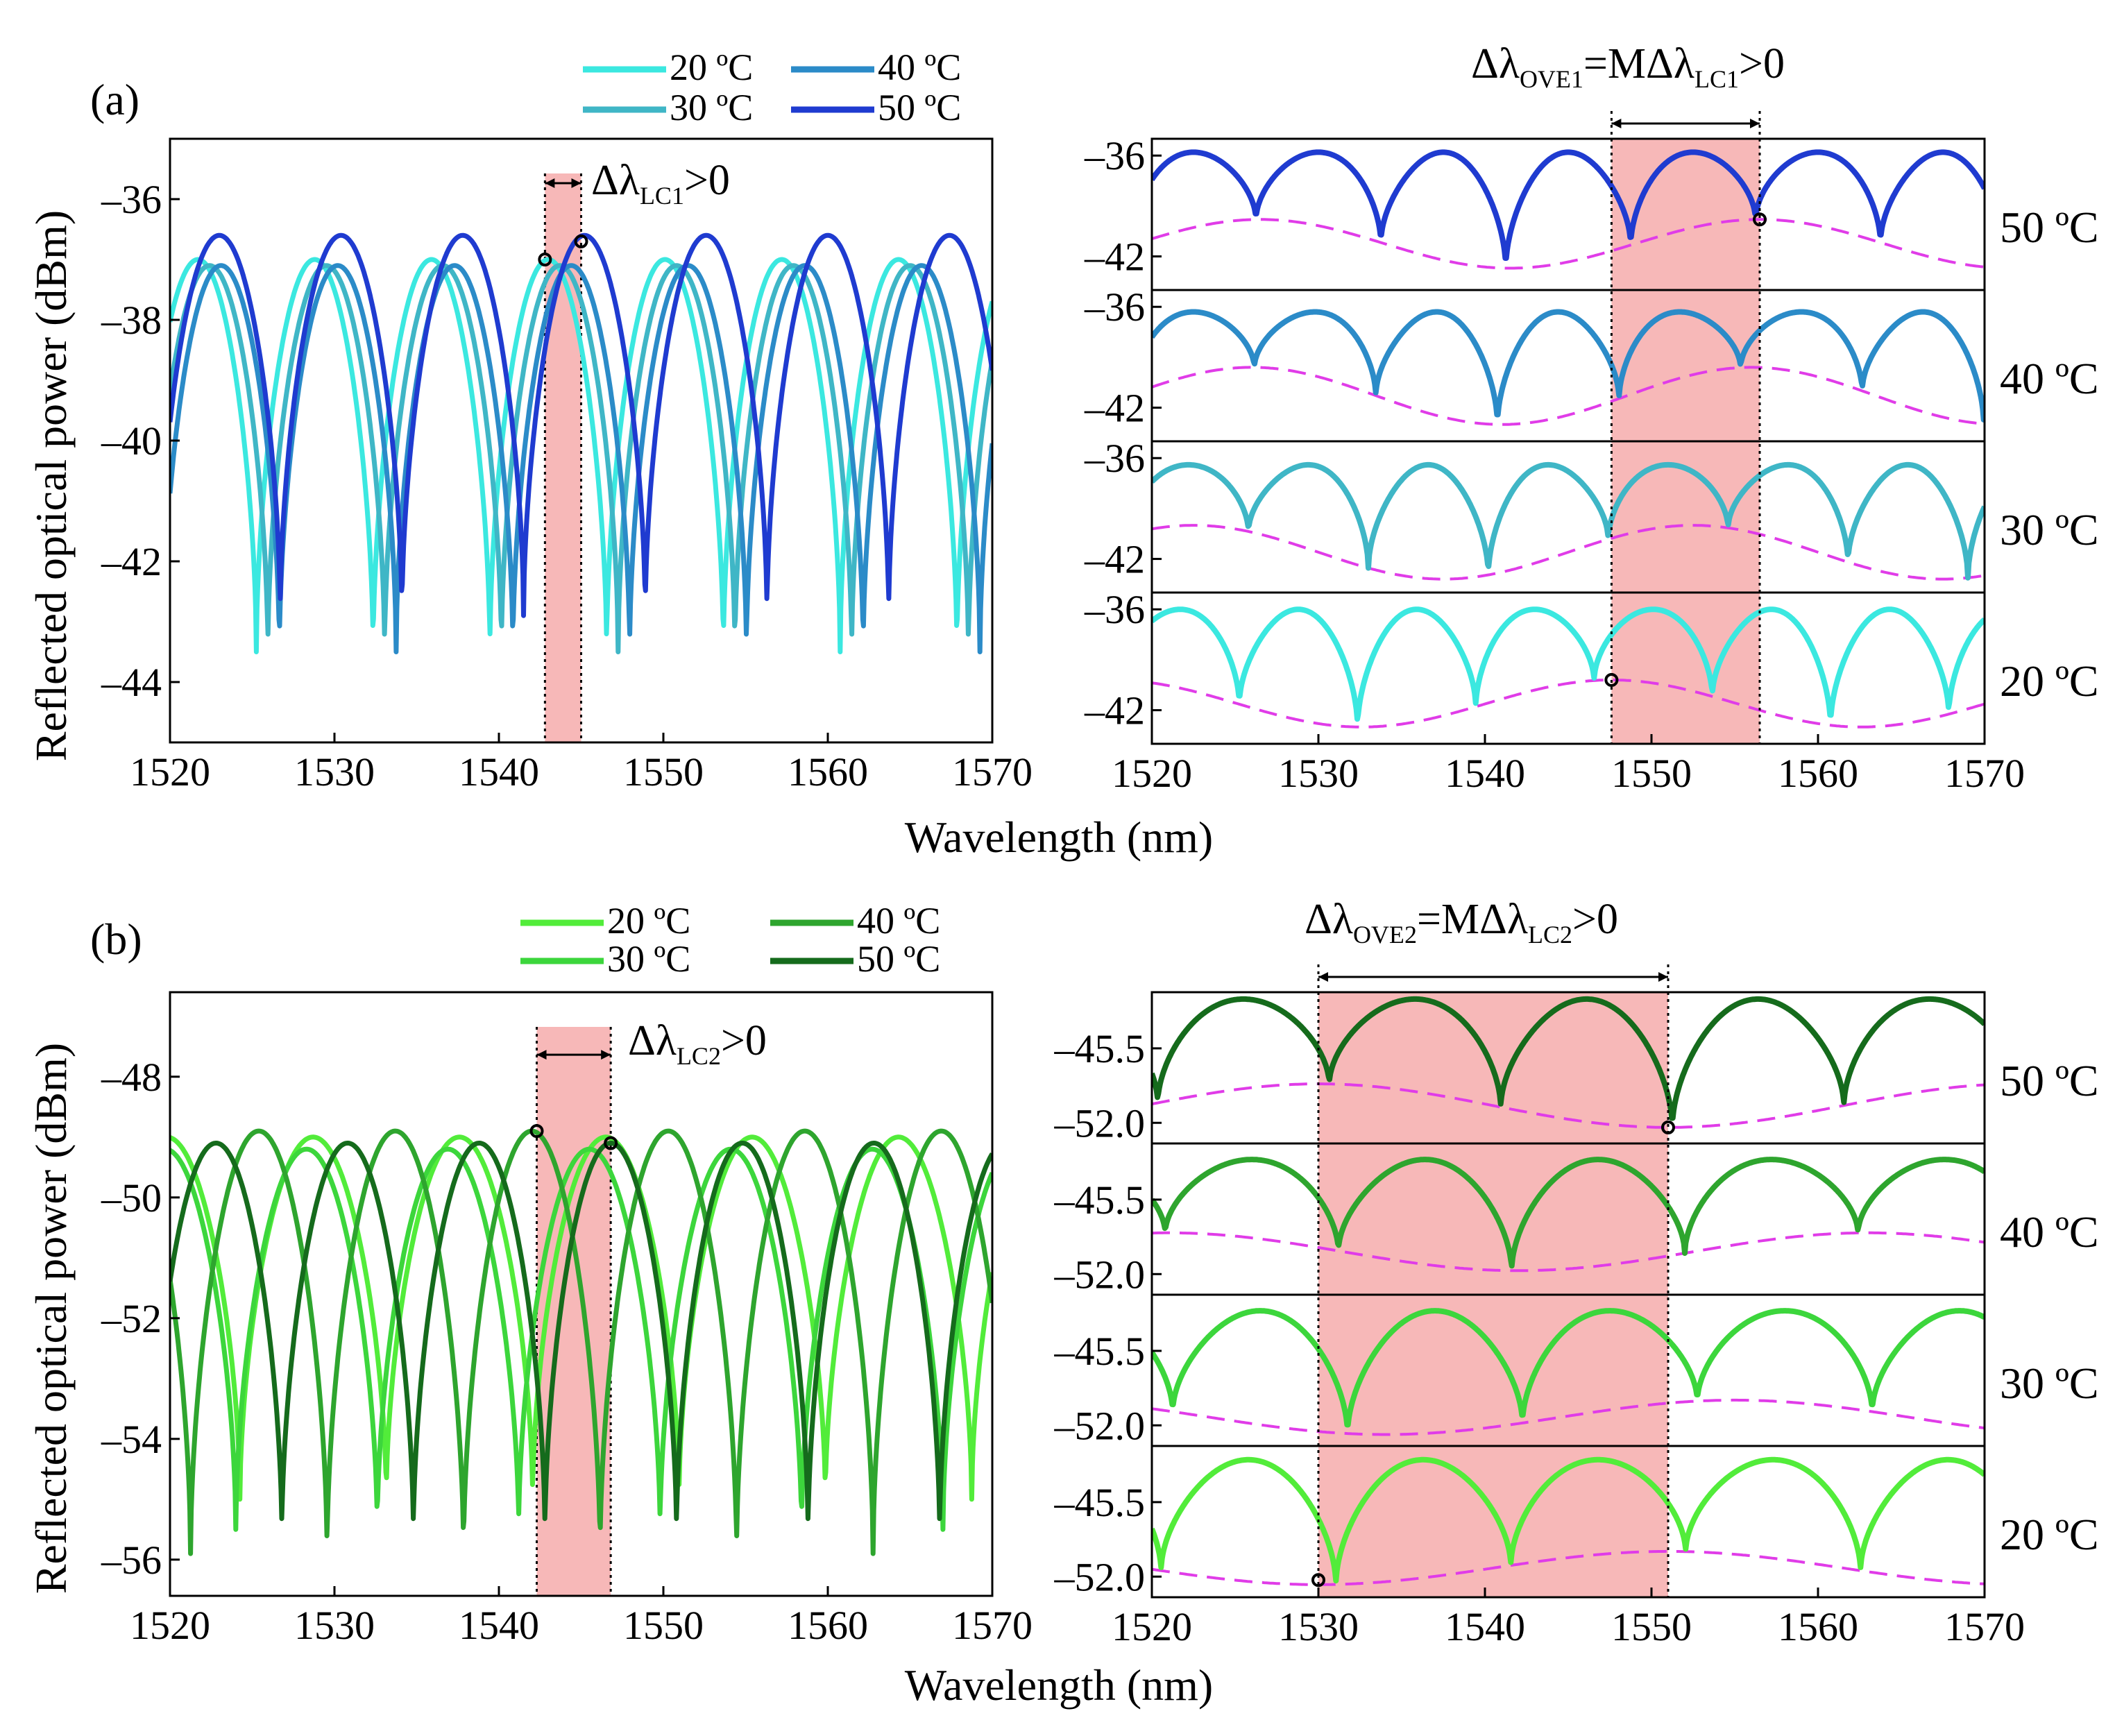 The image size is (2115, 1736). What do you see at coordinates (697, 1043) in the screenshot?
I see `annotation-b-left: ΔλLC2>0` at bounding box center [697, 1043].